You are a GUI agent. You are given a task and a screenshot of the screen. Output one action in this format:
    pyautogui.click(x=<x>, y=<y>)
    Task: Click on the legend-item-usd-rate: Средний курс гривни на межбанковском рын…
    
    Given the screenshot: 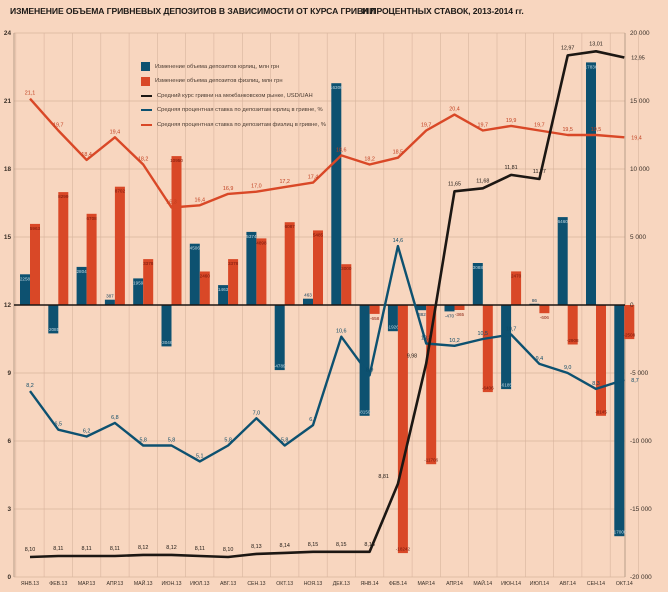 What is the action you would take?
    pyautogui.click(x=233, y=95)
    